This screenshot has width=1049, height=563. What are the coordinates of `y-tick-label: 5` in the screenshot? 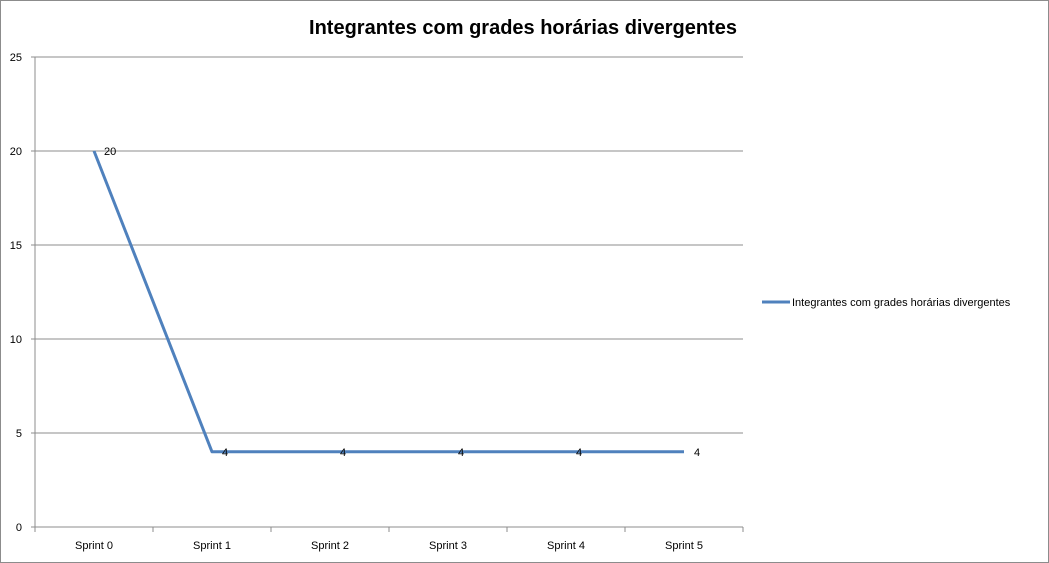 It's located at (19, 434).